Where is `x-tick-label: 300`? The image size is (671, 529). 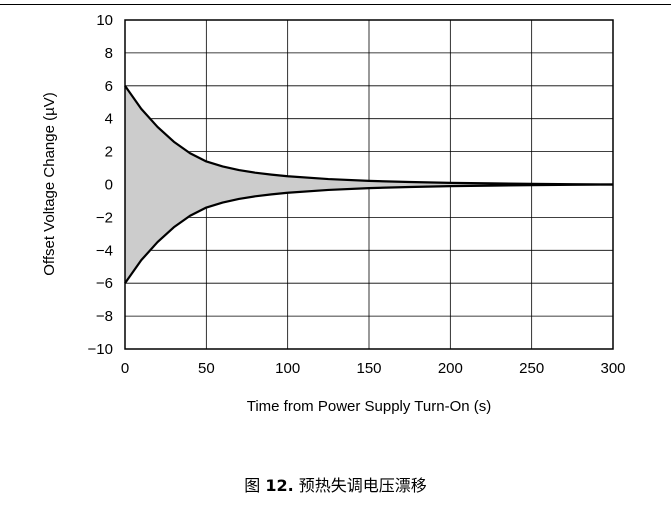 x-tick-label: 300 is located at coordinates (612, 368).